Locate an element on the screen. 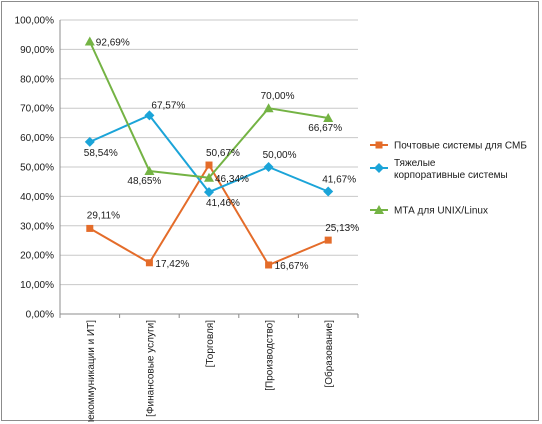  data-label: 29,11% is located at coordinates (103, 215).